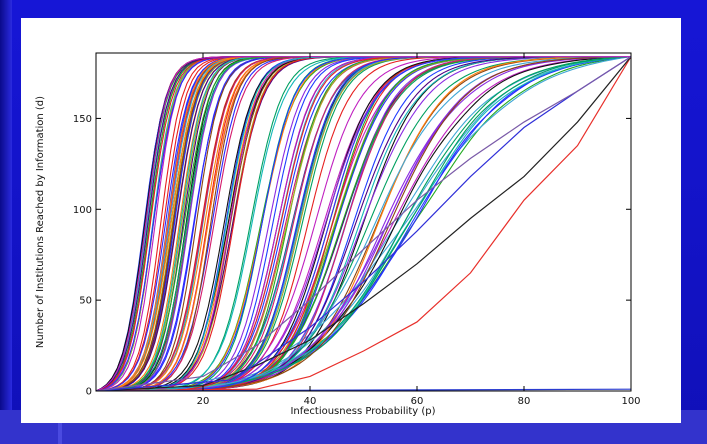 The width and height of the screenshot is (707, 444). Describe the element at coordinates (630, 401) in the screenshot. I see `x-tick-label: 100` at that location.